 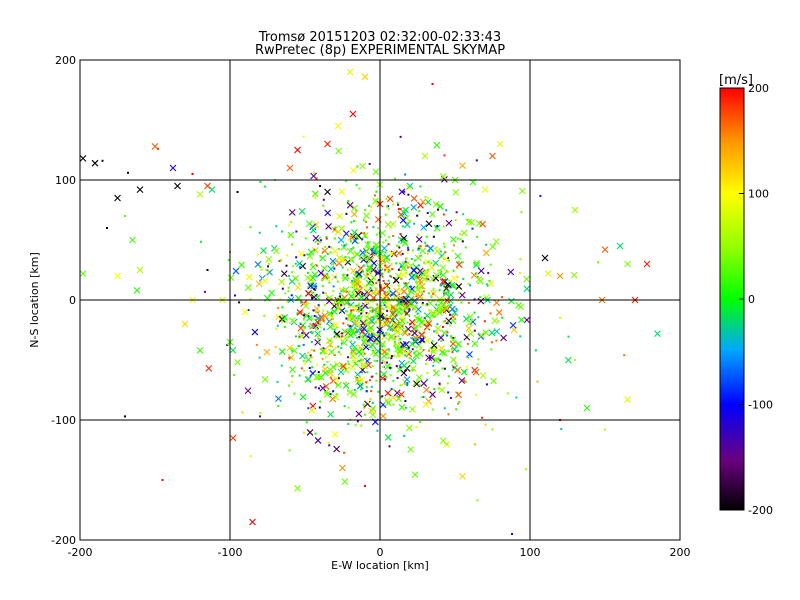 I want to click on x-tick-label: -200, so click(x=80, y=552).